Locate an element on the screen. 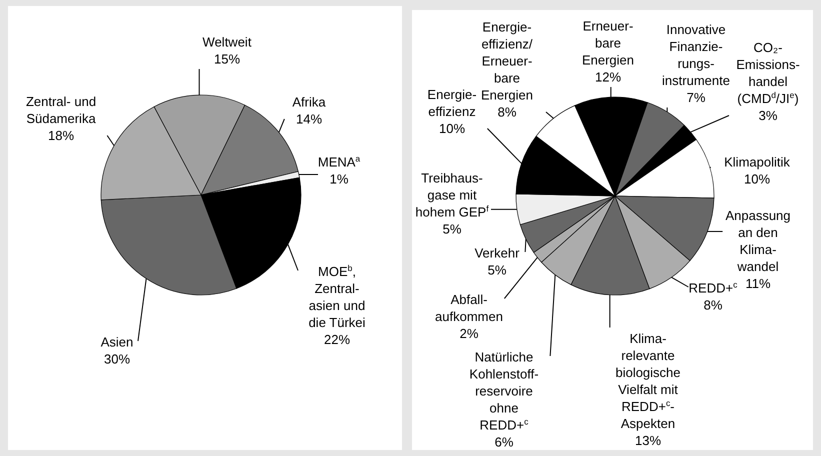 This screenshot has height=456, width=821. slice-label: Klimapolitik is located at coordinates (757, 162).